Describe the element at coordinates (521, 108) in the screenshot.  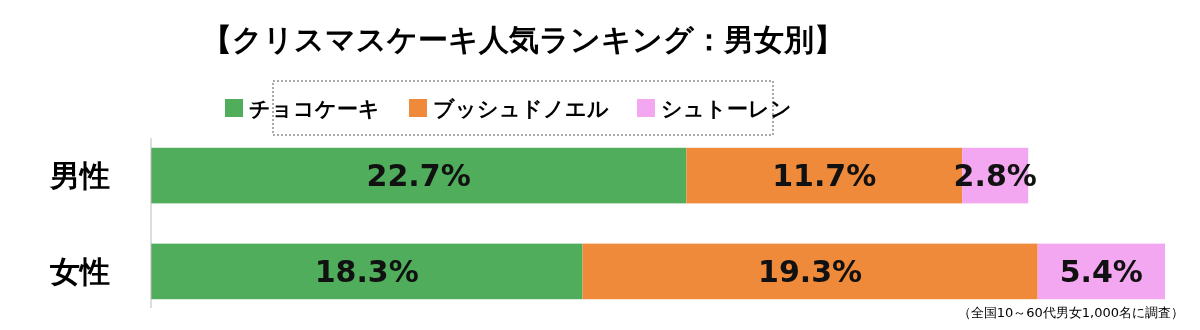
I see `legend-label: ブッシュドノエル` at that location.